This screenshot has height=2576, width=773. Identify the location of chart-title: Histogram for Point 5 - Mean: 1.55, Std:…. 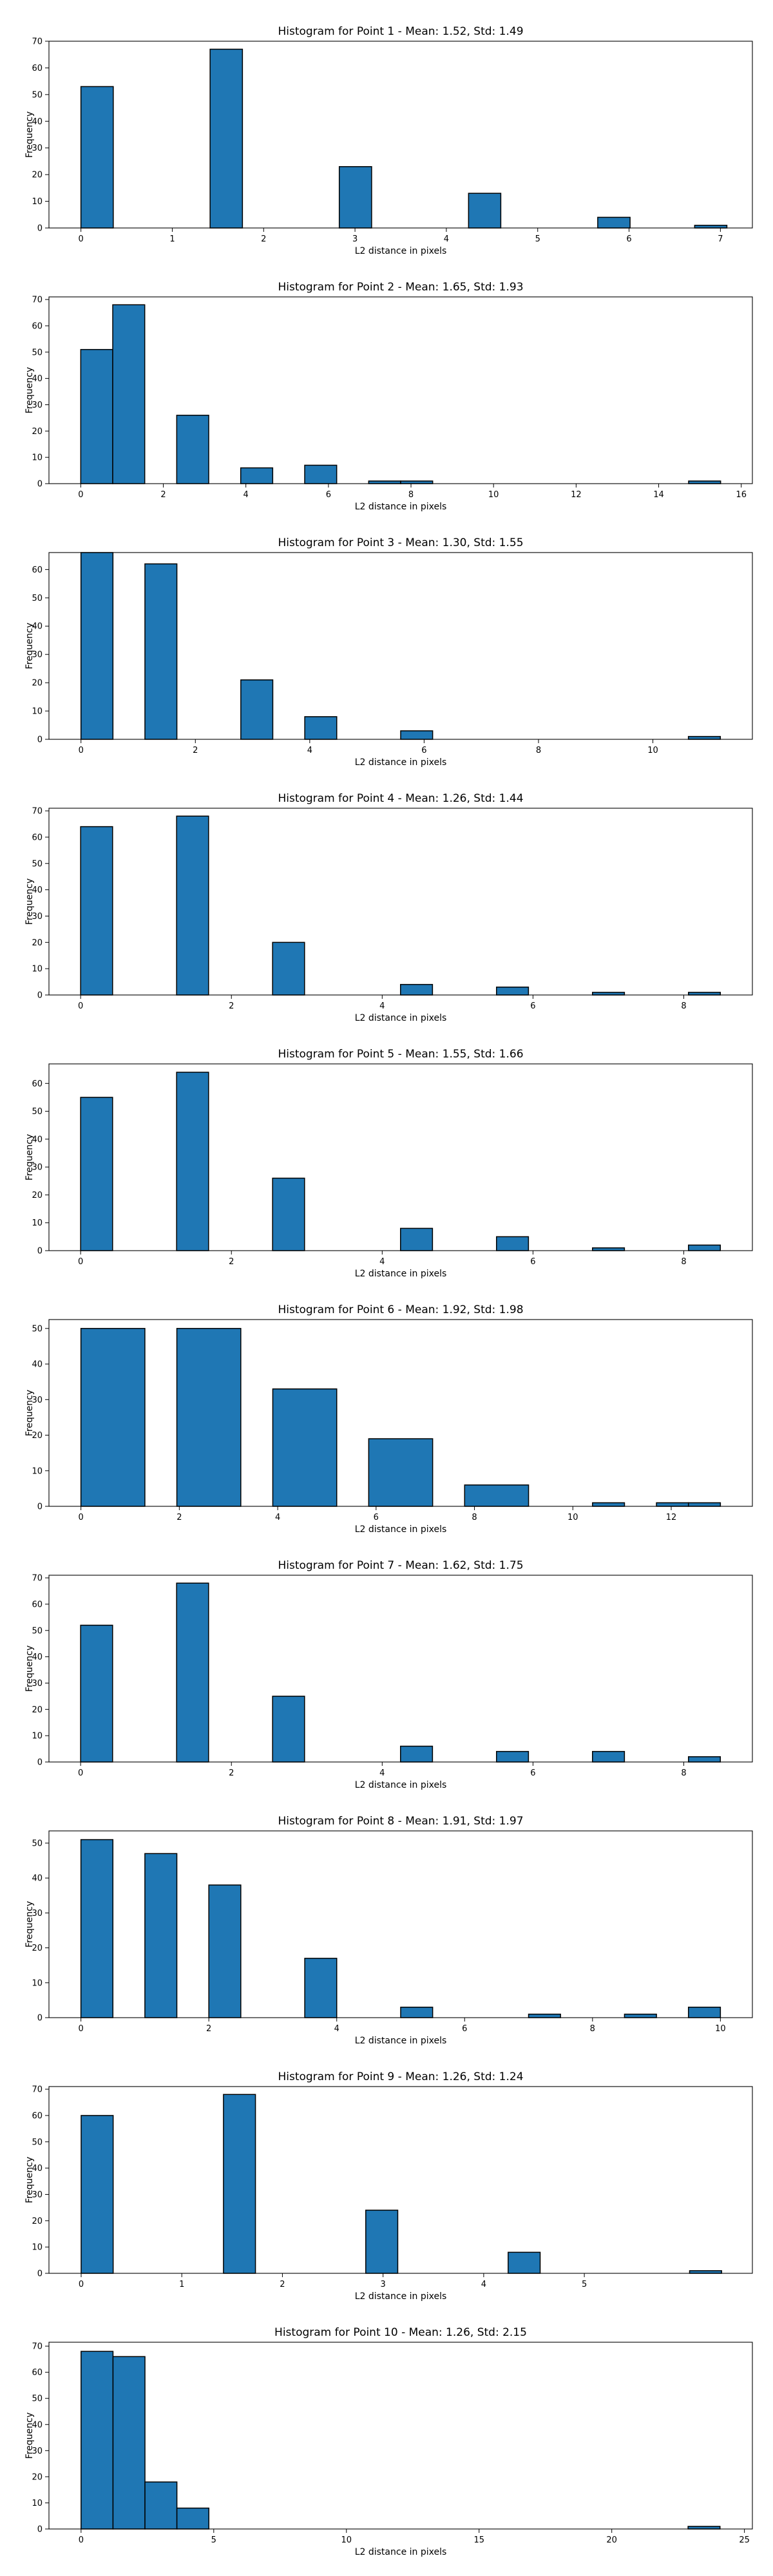
(400, 1054).